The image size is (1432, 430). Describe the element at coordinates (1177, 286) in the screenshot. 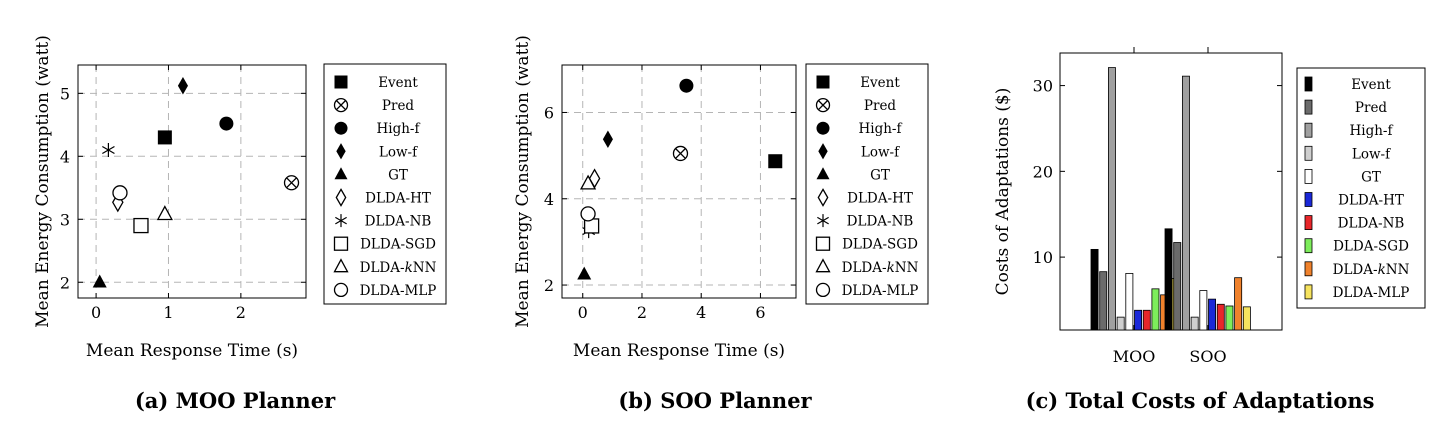

I see `bar-soo-pred` at that location.